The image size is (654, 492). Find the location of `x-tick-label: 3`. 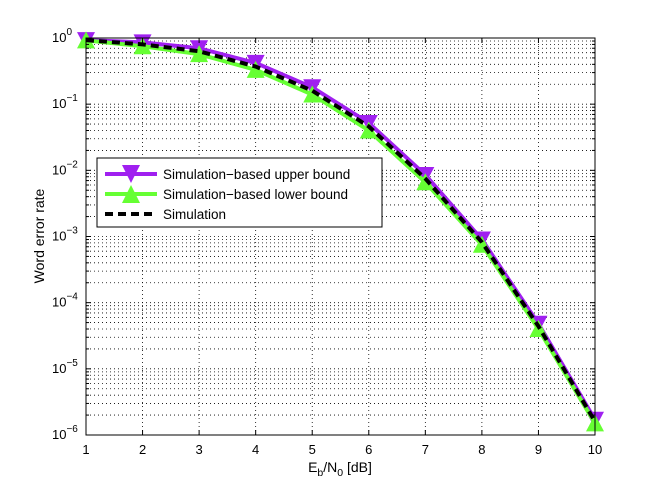

x-tick-label: 3 is located at coordinates (198, 449).